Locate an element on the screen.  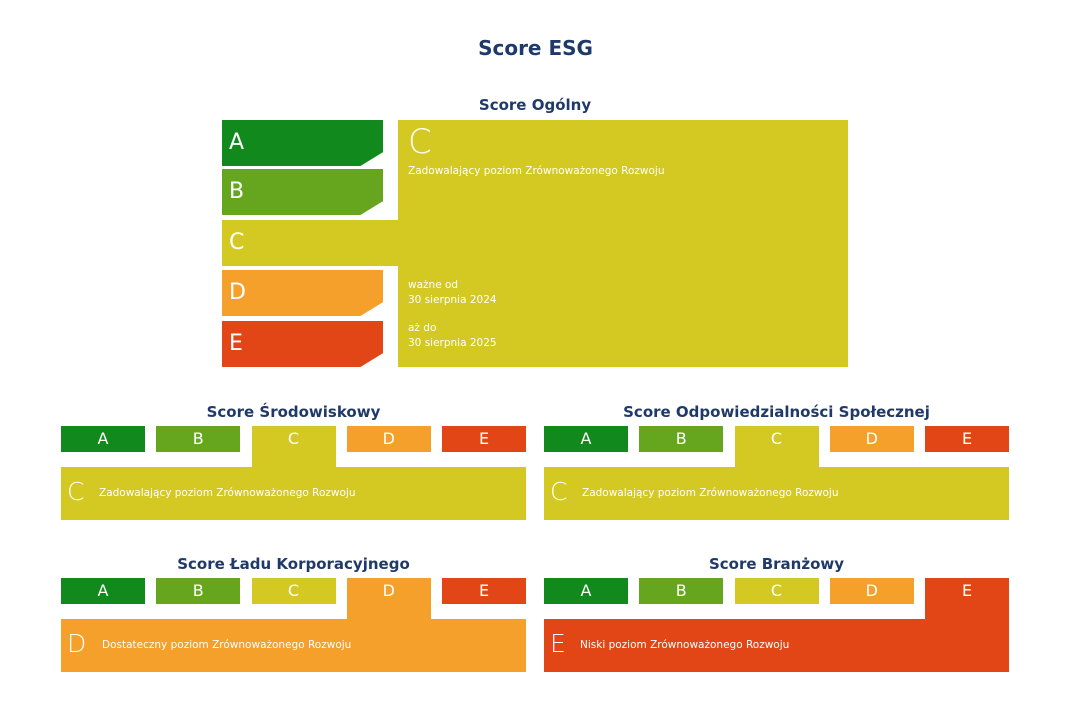
valid-to-label: aż do is located at coordinates (422, 328).